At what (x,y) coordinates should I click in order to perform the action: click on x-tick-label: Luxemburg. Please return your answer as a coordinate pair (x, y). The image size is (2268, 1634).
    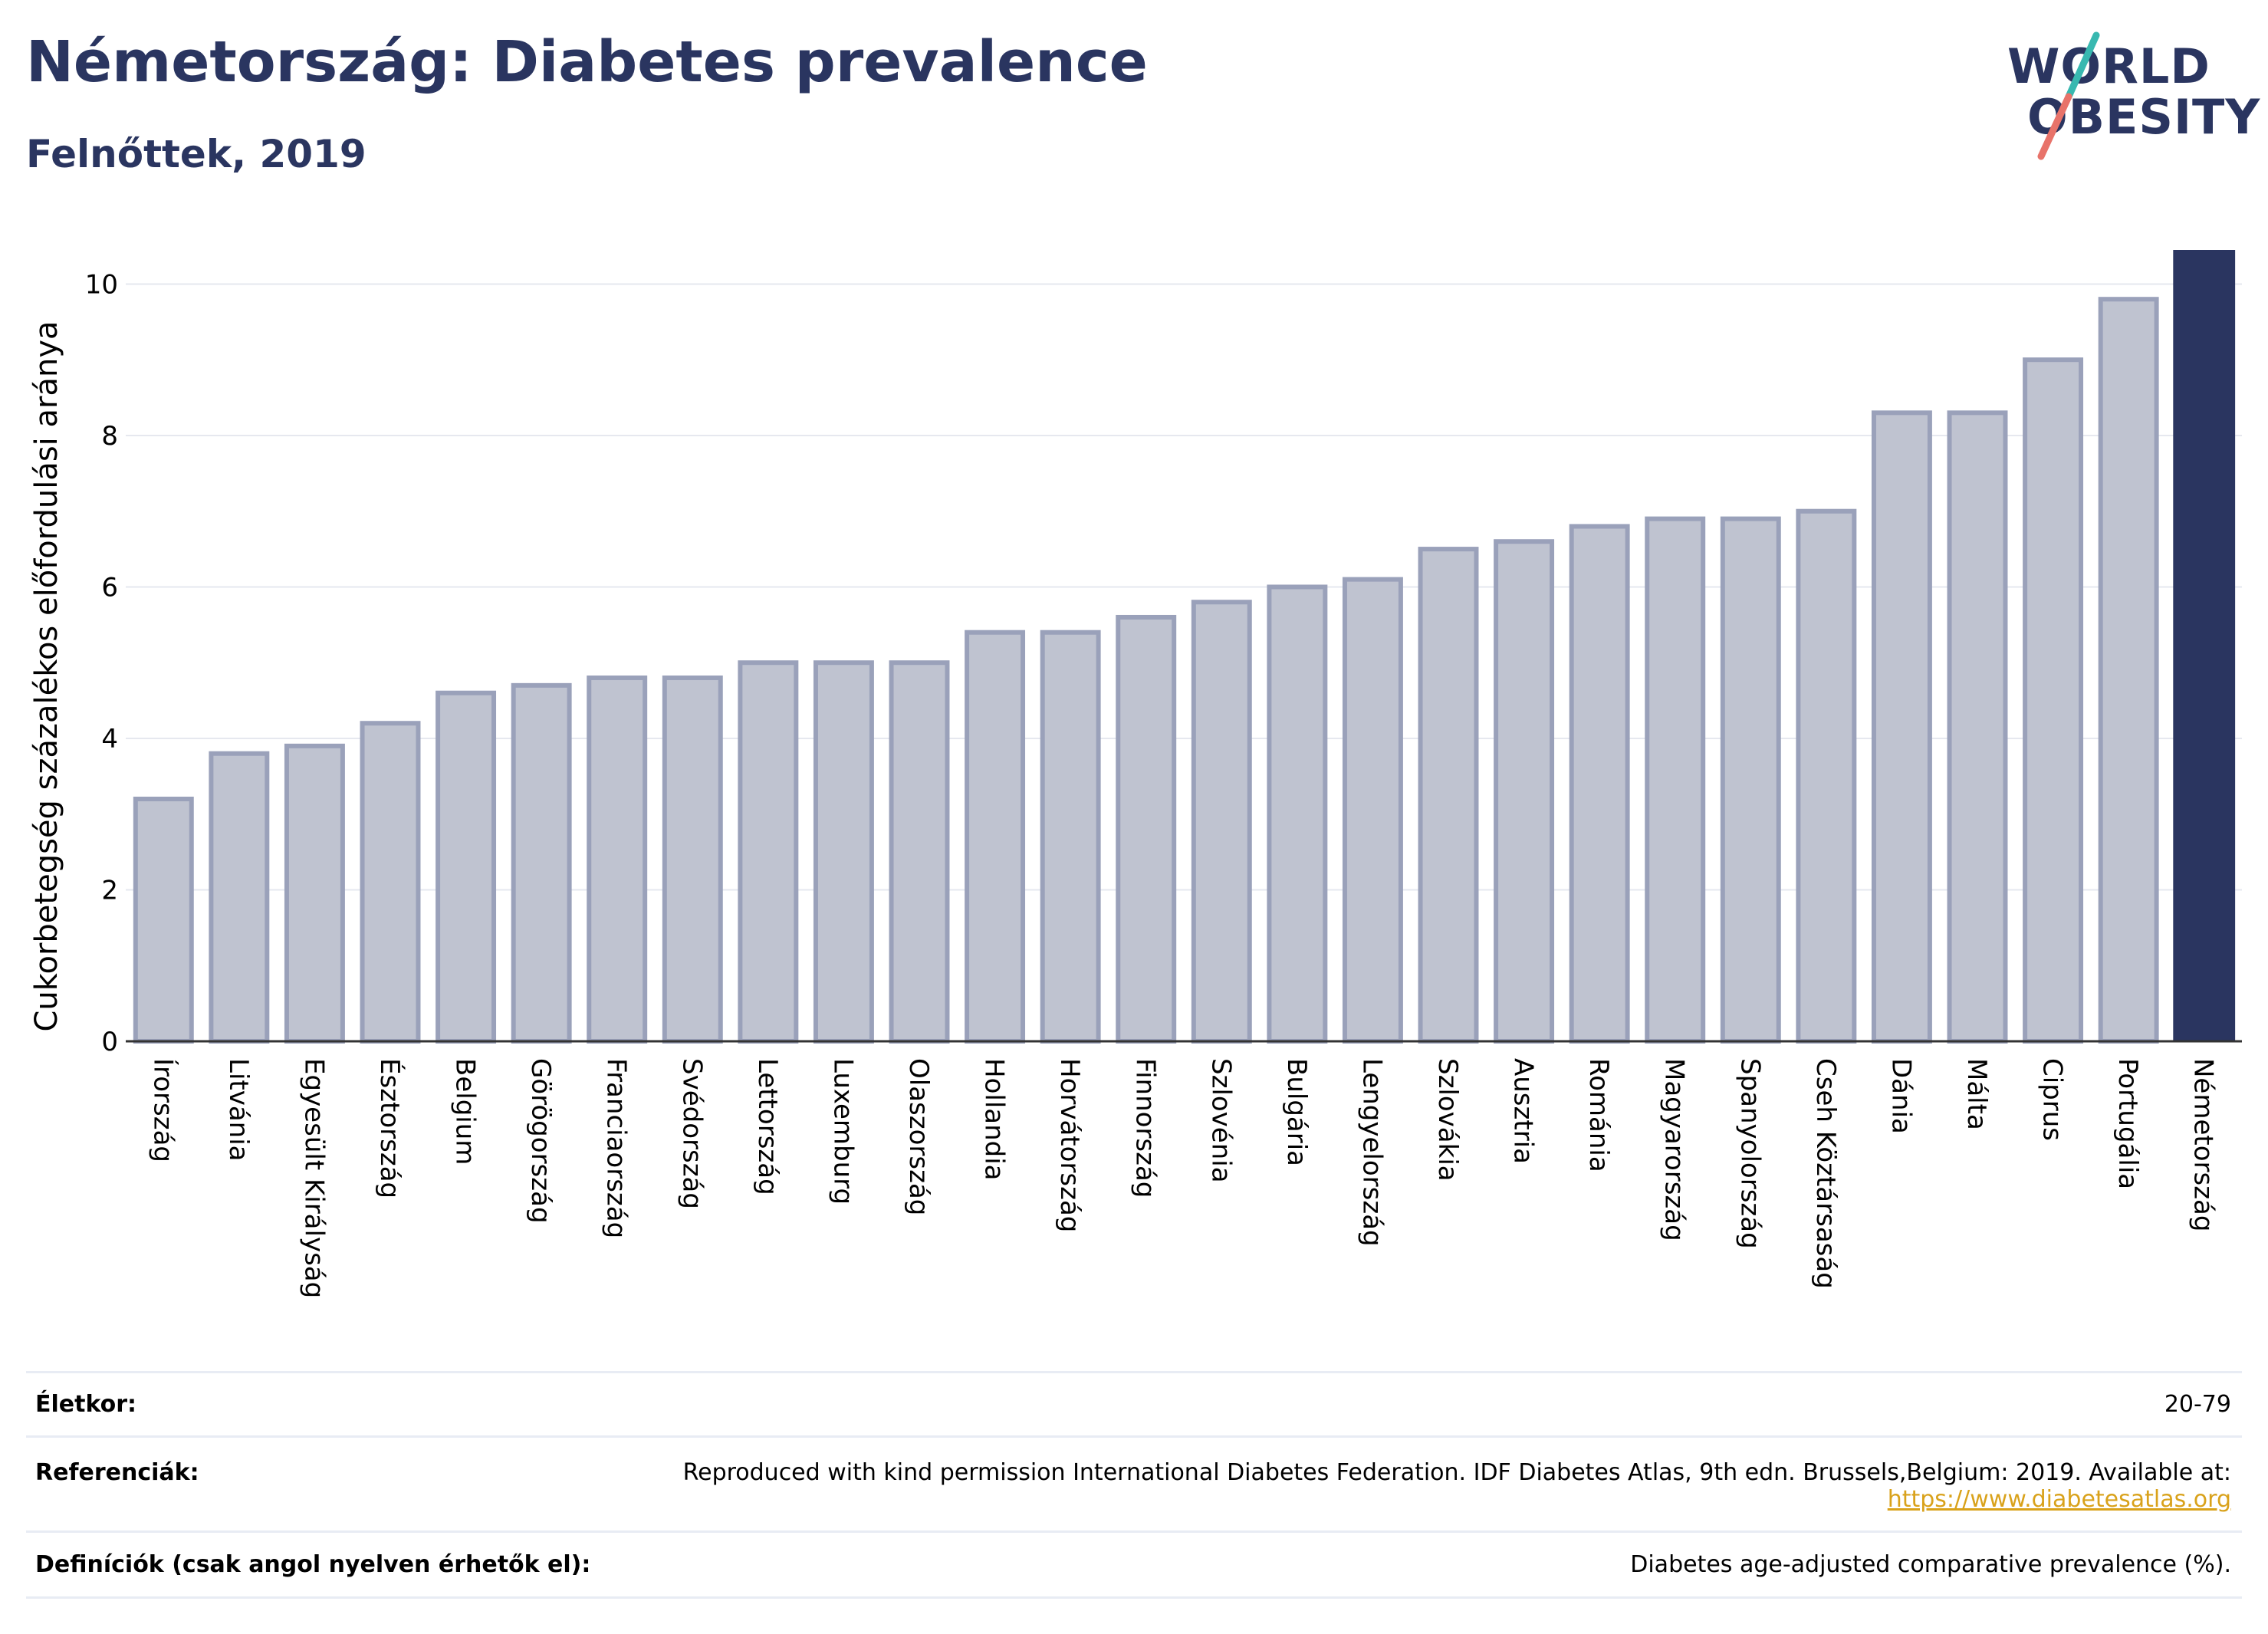
    Looking at the image, I should click on (842, 1132).